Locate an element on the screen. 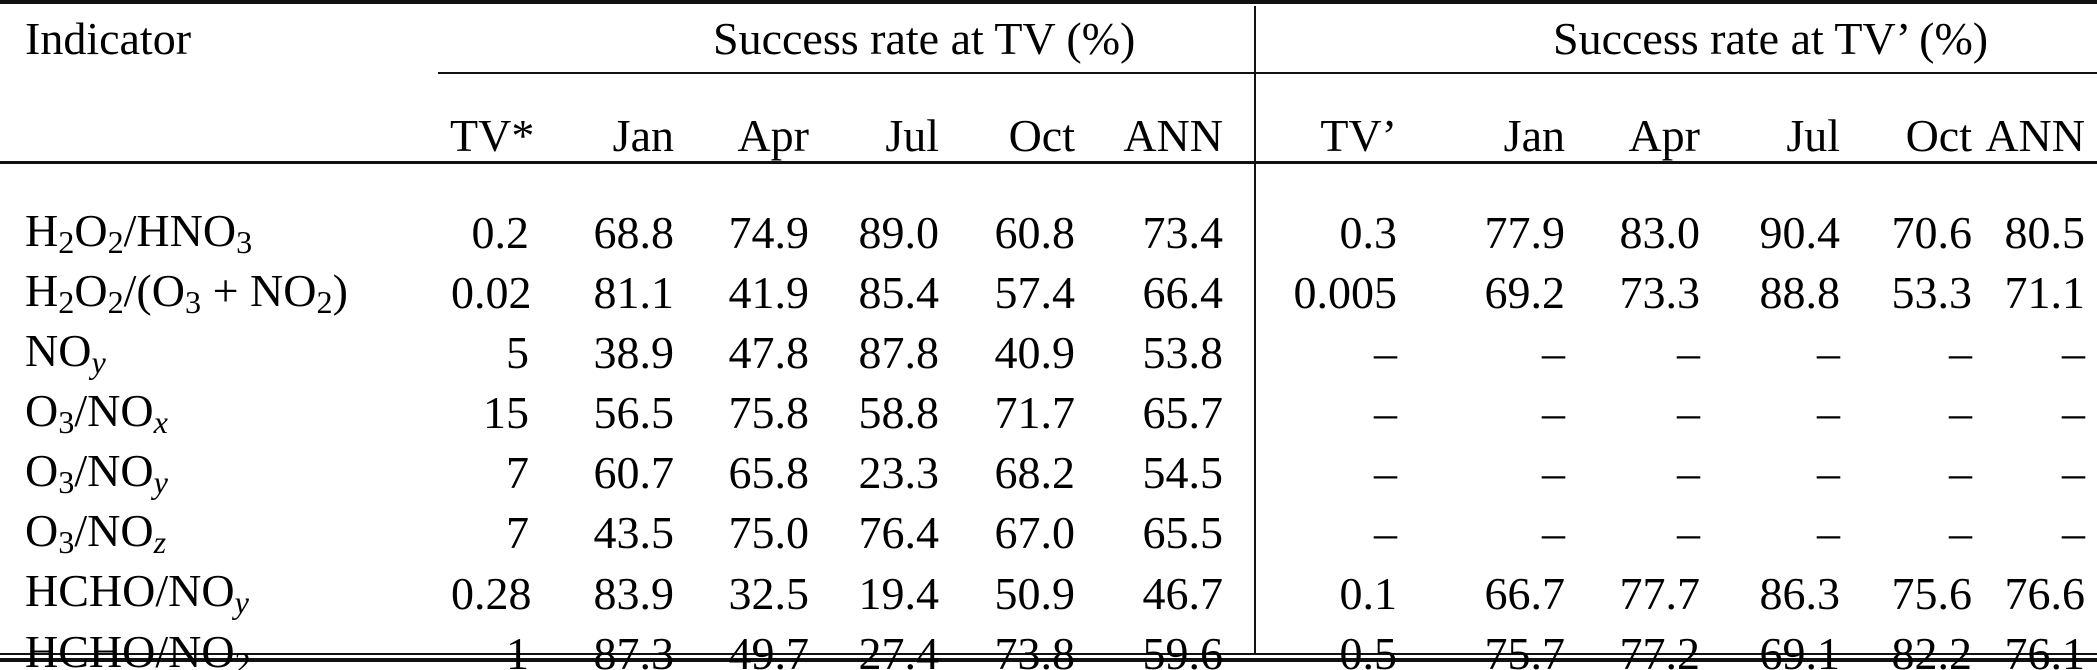 The width and height of the screenshot is (2097, 670). value-cell: 32.5 is located at coordinates (769, 593).